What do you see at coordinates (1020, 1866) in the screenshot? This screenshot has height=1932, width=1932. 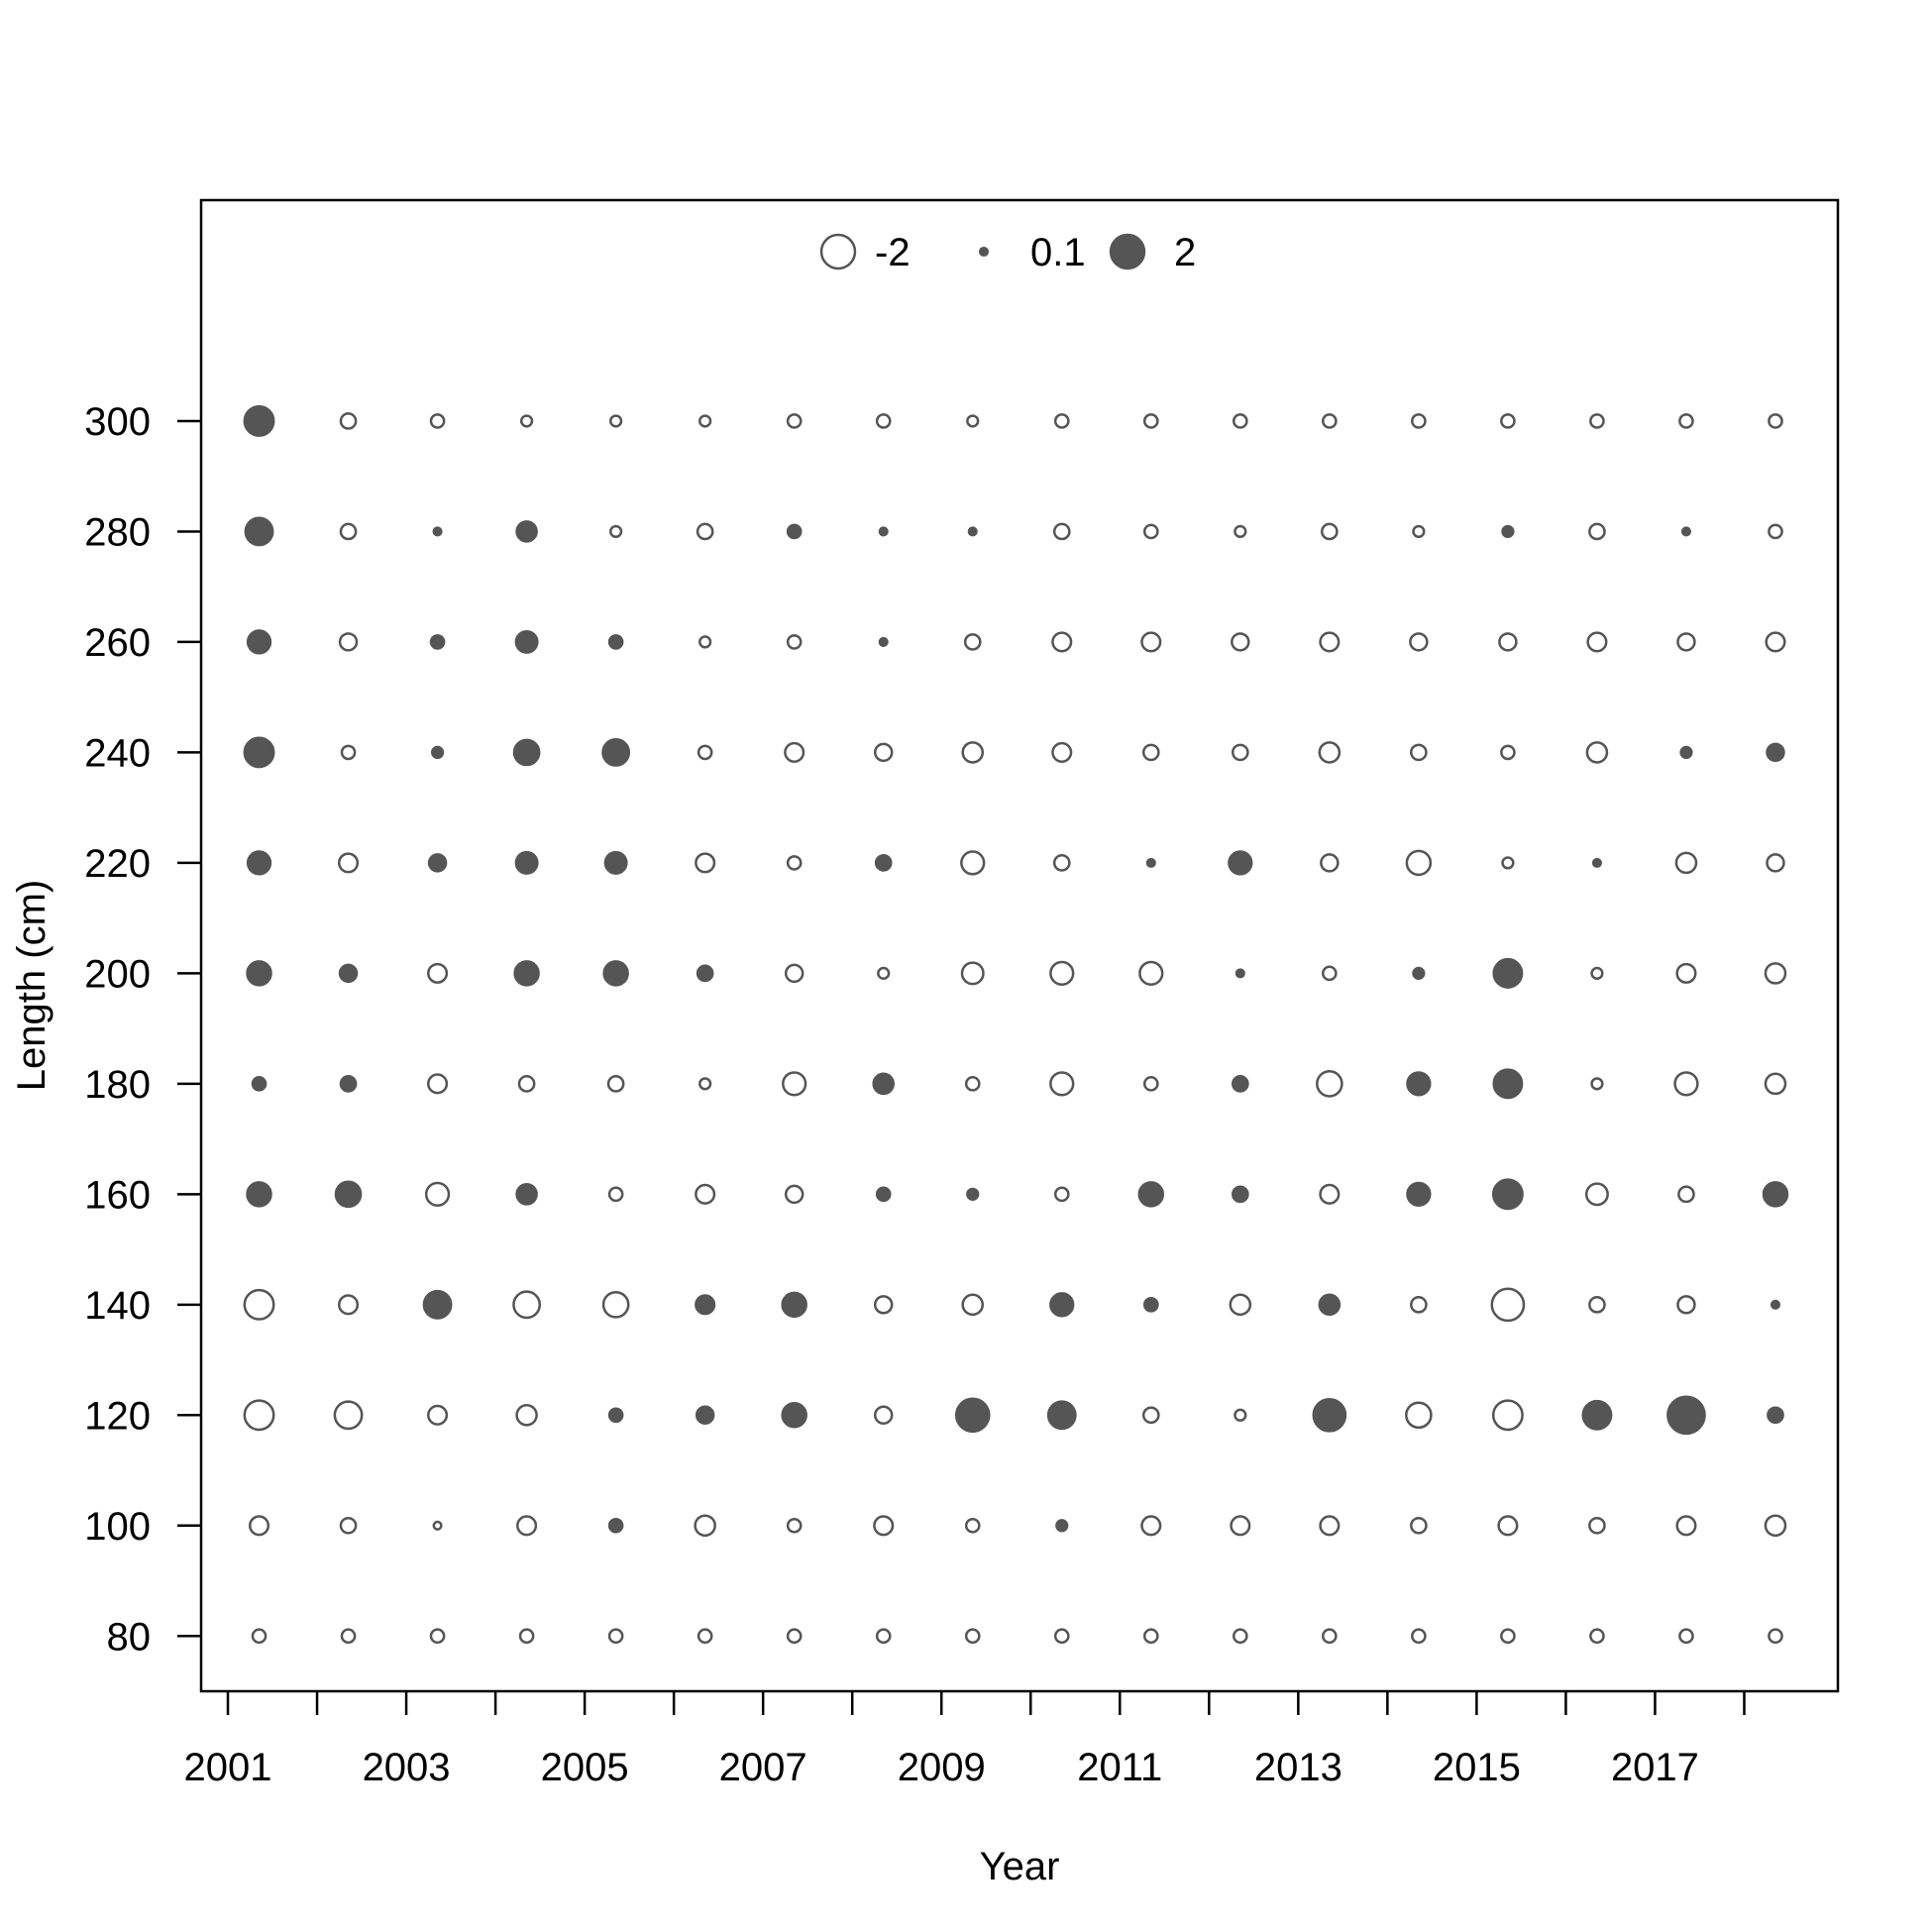 I see `x-axis-title: Year` at bounding box center [1020, 1866].